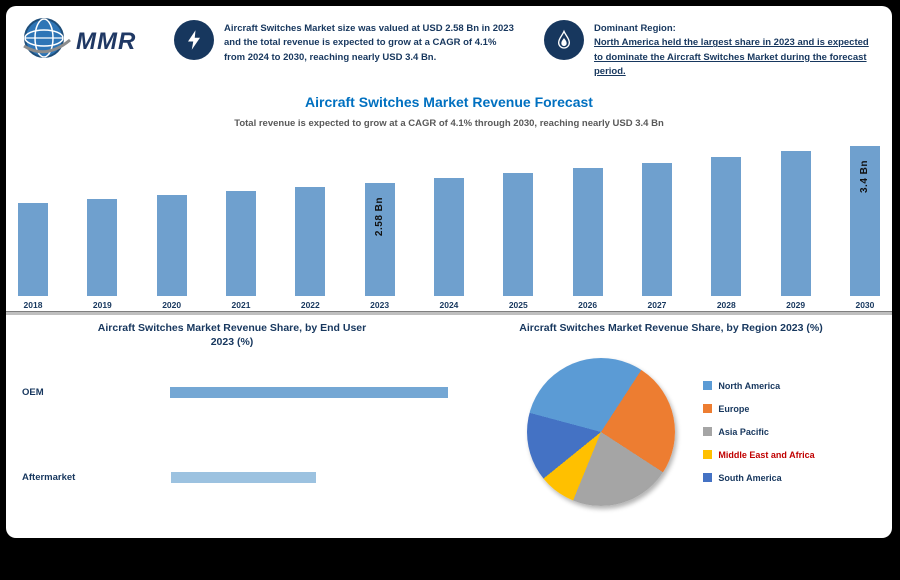 This screenshot has height=580, width=900. Describe the element at coordinates (379, 239) in the screenshot. I see `bar: 2.58 Bn` at that location.